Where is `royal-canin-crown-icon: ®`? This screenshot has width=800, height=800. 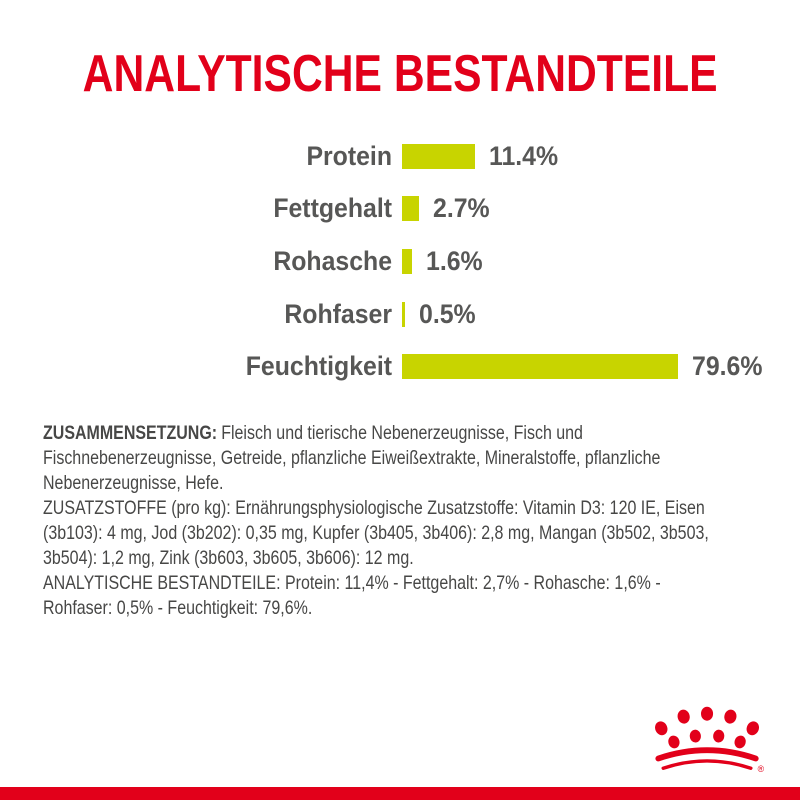 royal-canin-crown-icon: ® is located at coordinates (710, 740).